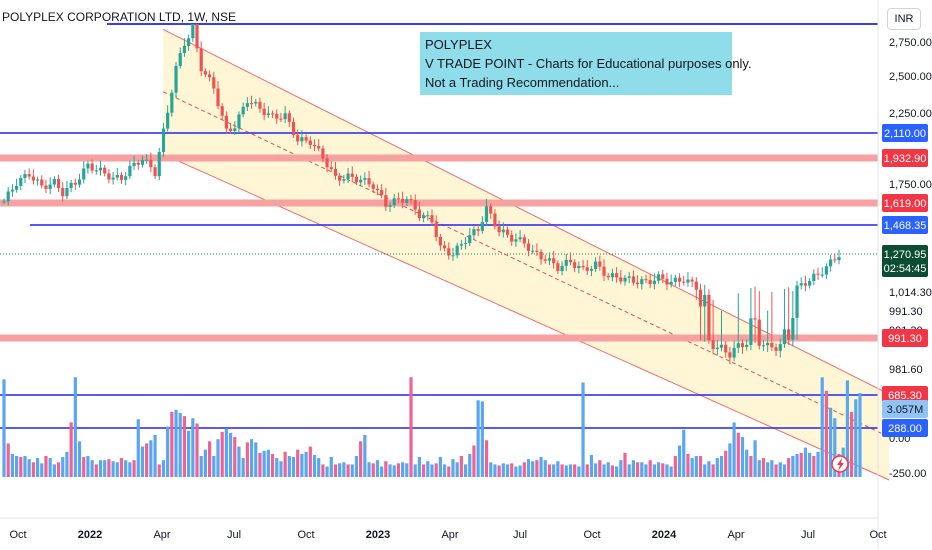 This screenshot has height=550, width=932. What do you see at coordinates (905, 428) in the screenshot?
I see `level-tag-bg` at bounding box center [905, 428].